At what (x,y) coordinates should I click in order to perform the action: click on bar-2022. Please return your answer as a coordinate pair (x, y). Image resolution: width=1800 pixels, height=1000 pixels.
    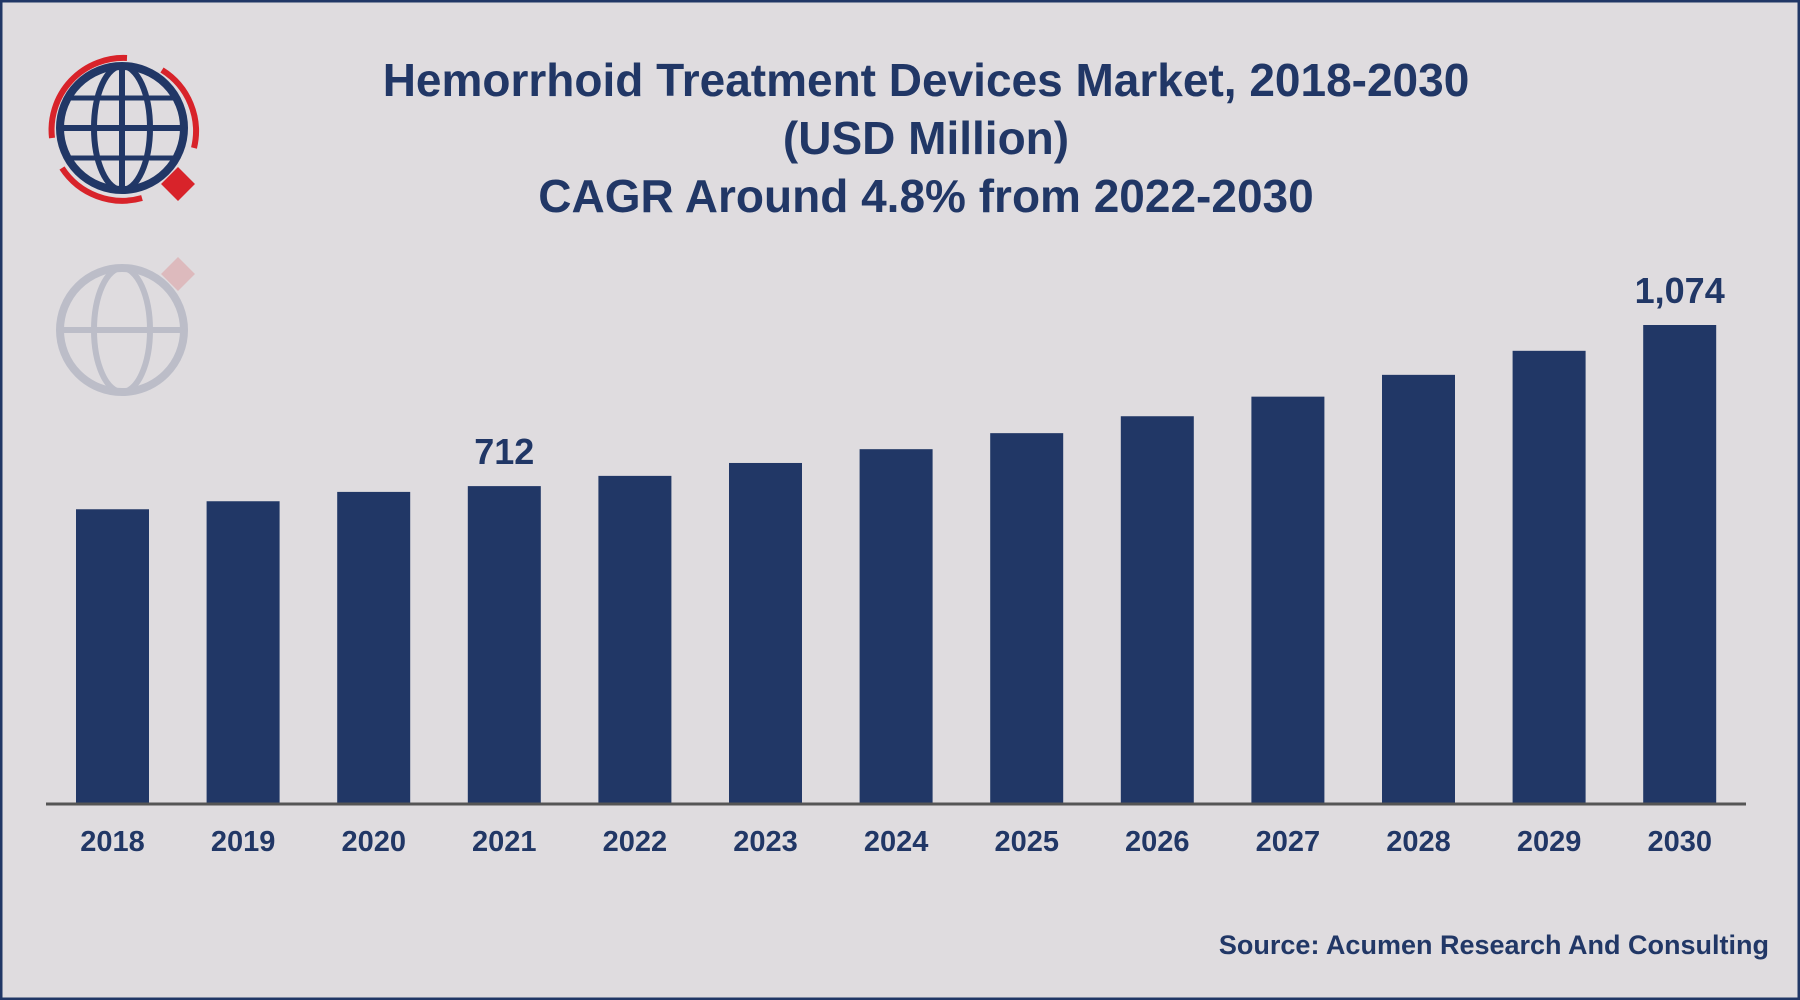
    Looking at the image, I should click on (635, 639).